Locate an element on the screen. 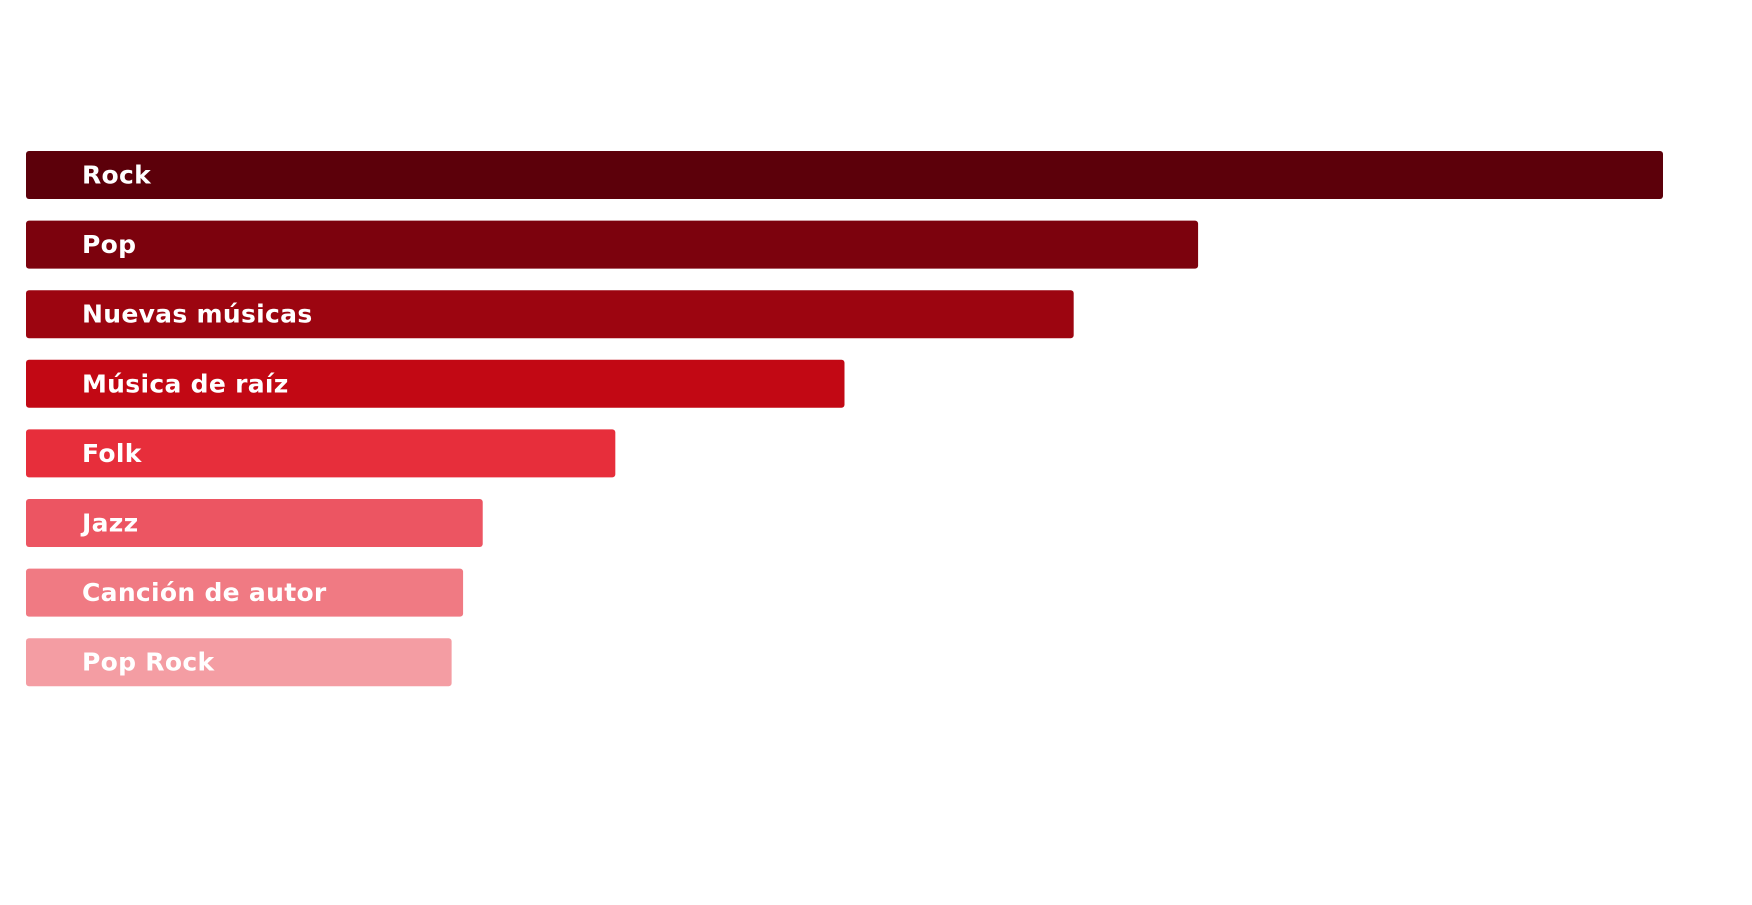  bar-group: Rock is located at coordinates (844, 175).